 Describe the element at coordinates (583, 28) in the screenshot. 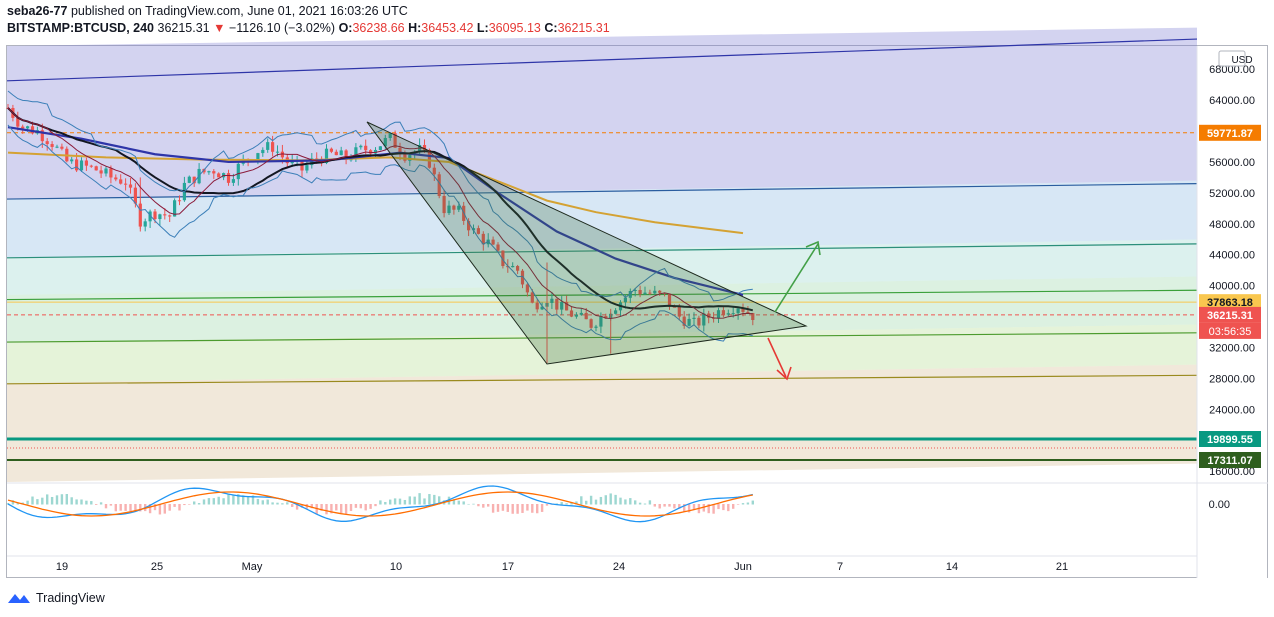

I see `close-value: 36215.31` at that location.